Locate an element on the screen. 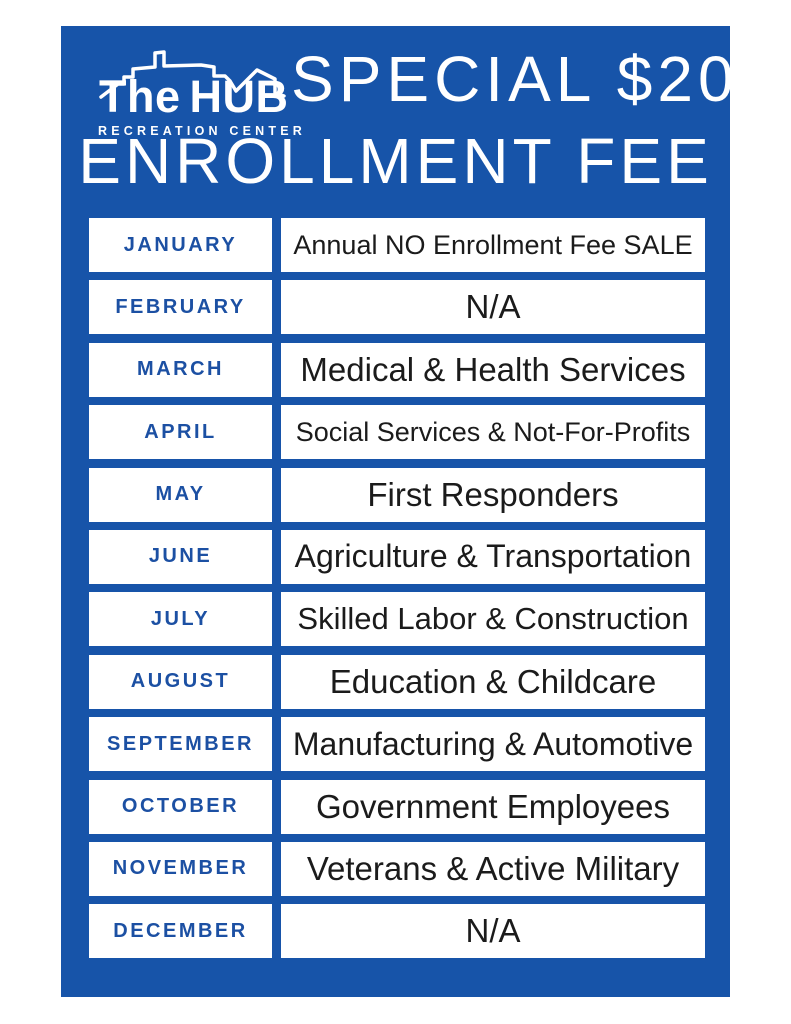 Image resolution: width=791 pixels, height=1024 pixels. schedule-row: APRIL Social Services & Not-For-Profits is located at coordinates (397, 432).